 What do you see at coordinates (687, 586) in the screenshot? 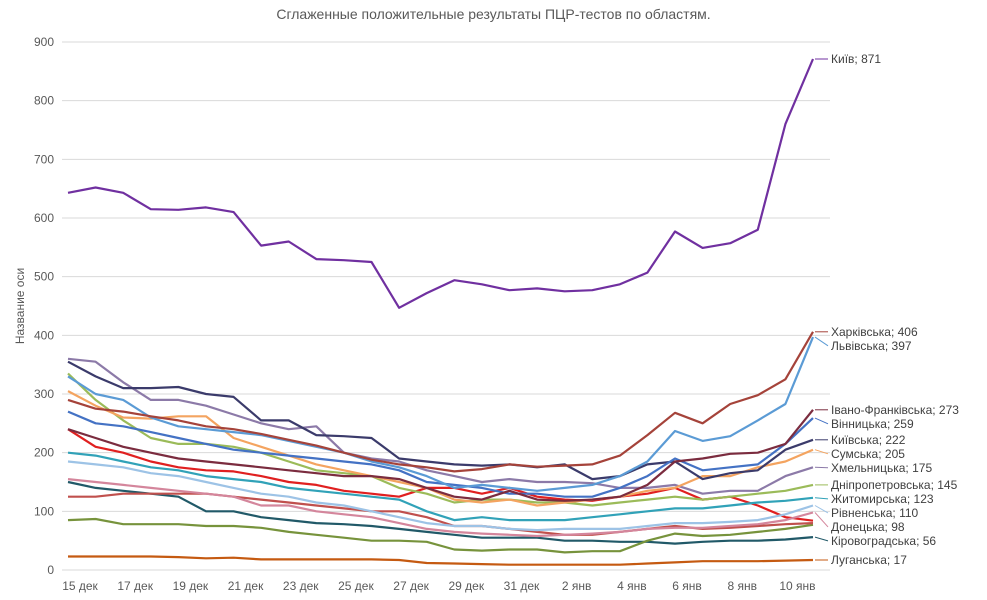
I see `x-tick-label: 6 янв` at bounding box center [687, 586].